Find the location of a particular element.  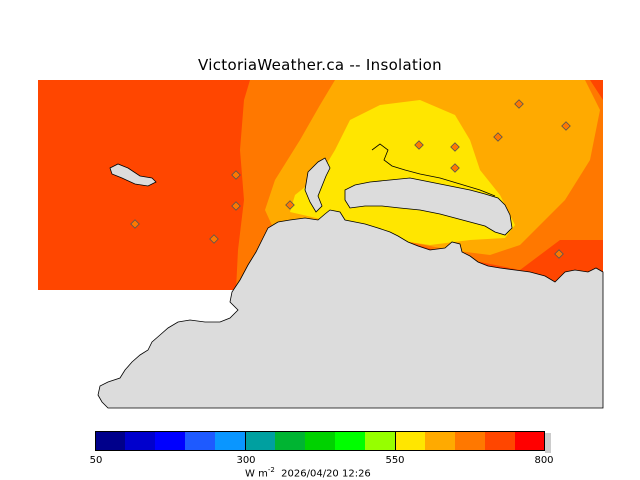

colorbar-tick-label: 800 is located at coordinates (544, 460).